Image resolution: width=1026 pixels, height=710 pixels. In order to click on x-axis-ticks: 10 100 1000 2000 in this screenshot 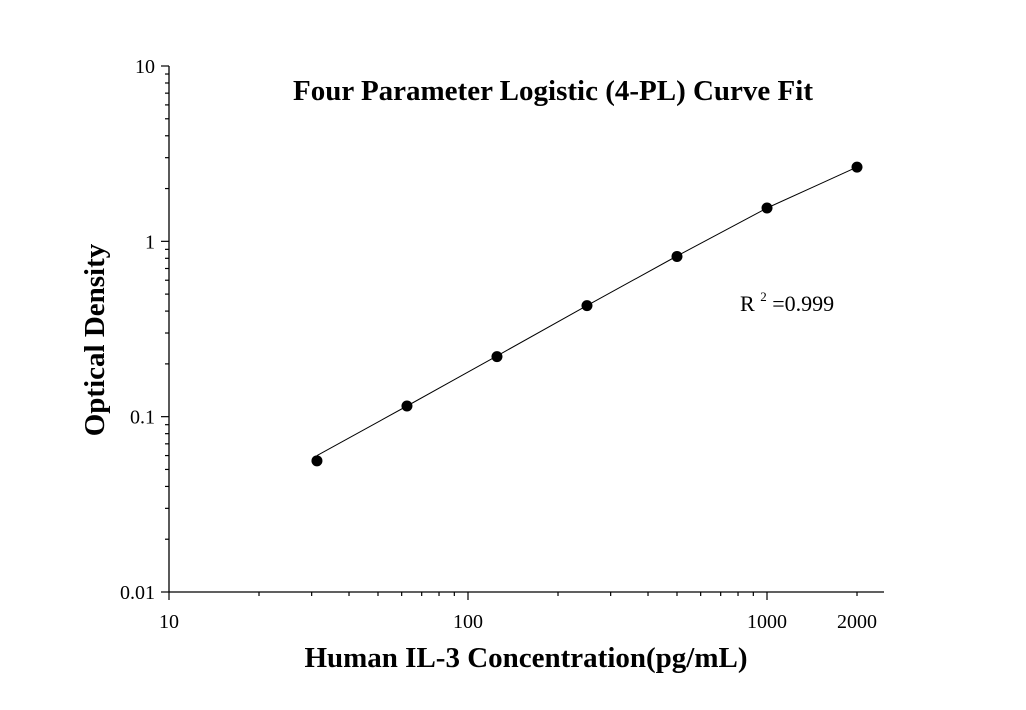, I will do `click(518, 612)`.